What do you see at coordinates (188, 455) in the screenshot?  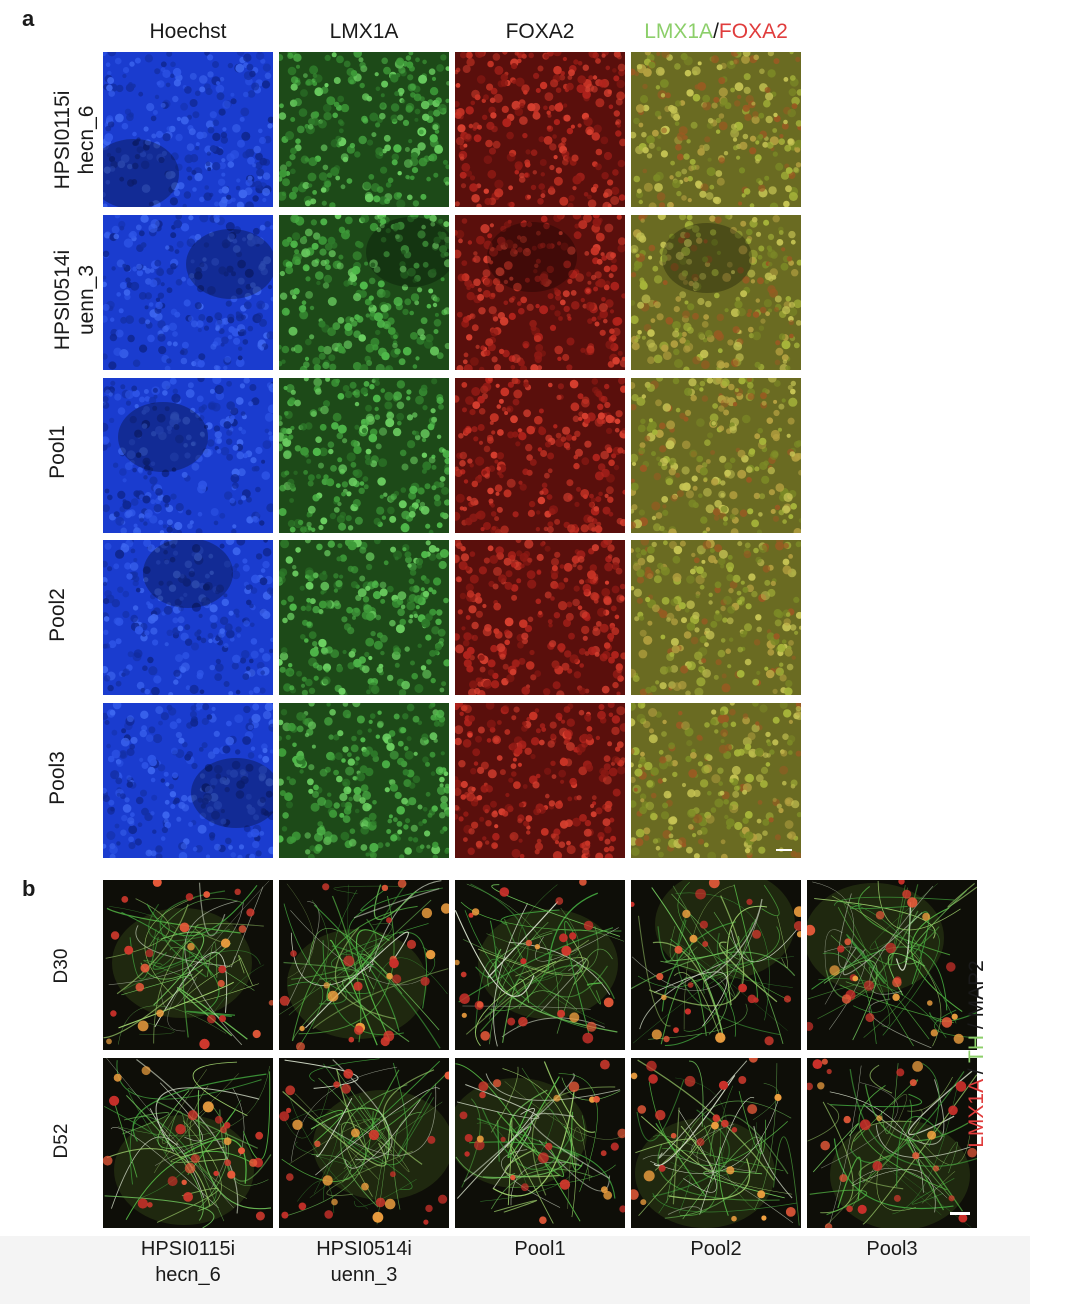 I see `micrograph-tile-hoechst-row3` at bounding box center [188, 455].